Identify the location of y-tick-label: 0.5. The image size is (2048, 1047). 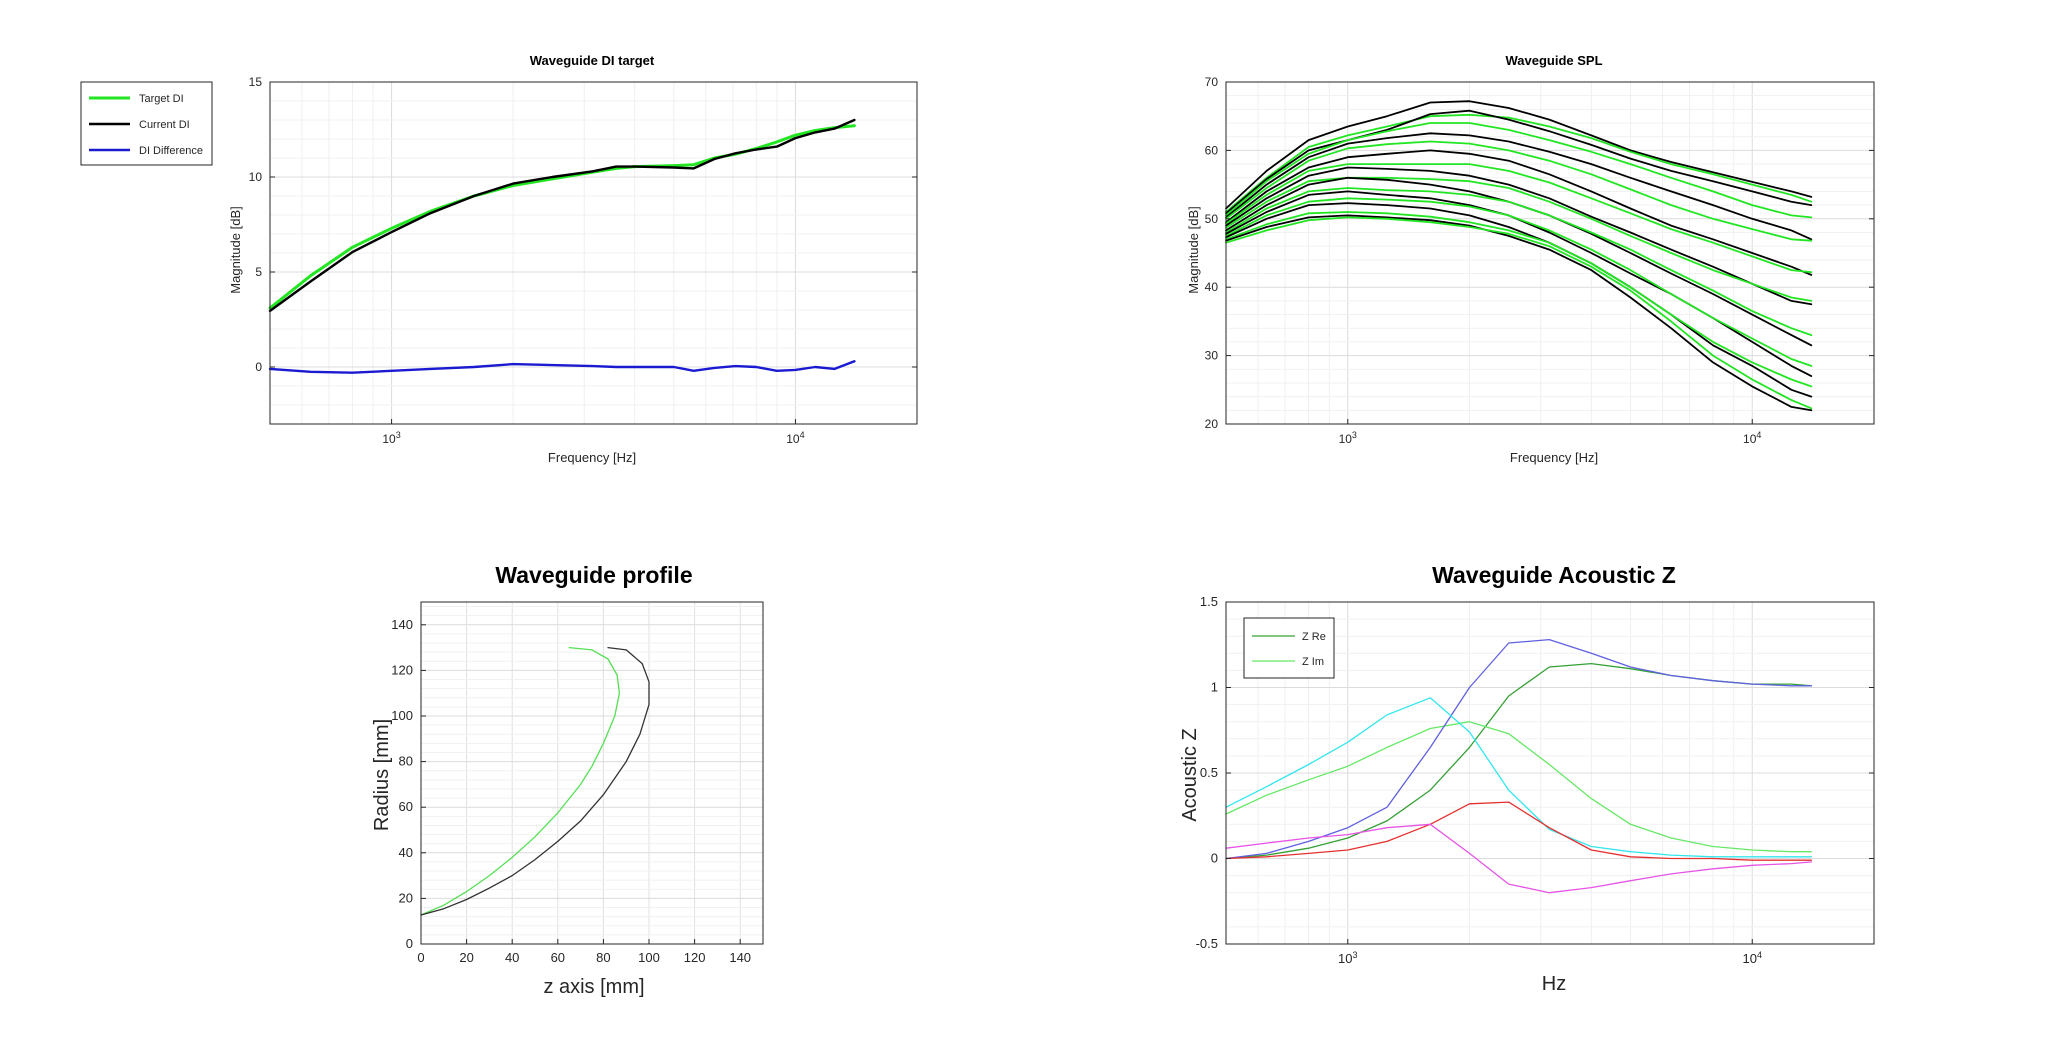
(1209, 772).